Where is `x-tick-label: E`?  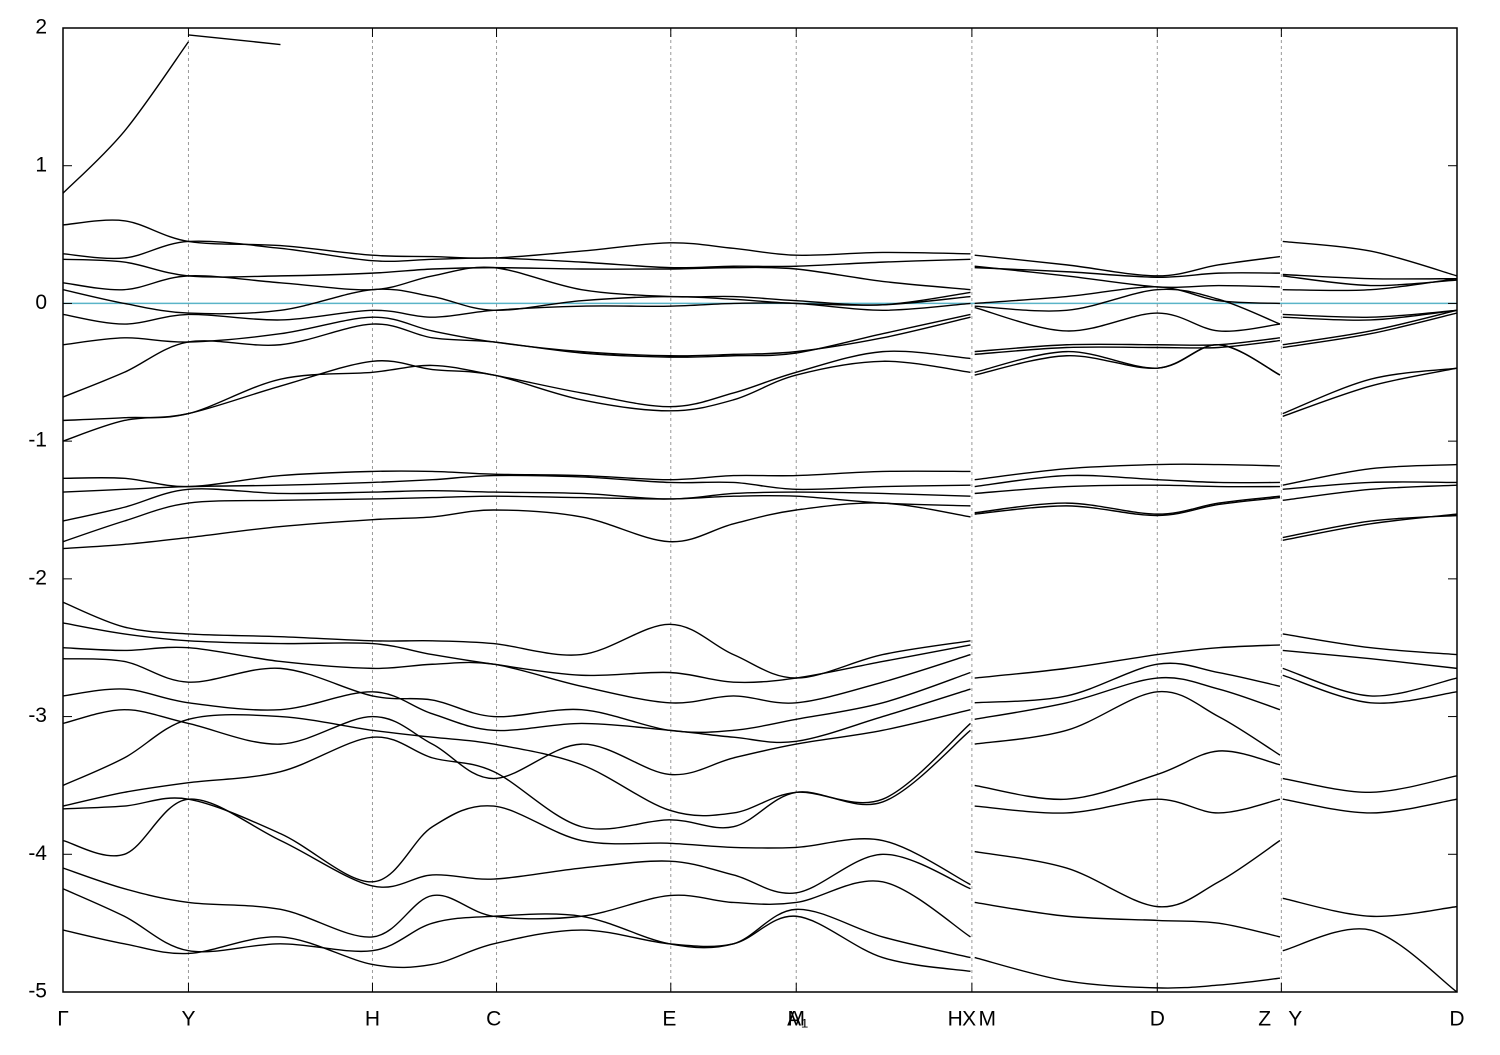 x-tick-label: E is located at coordinates (669, 1019).